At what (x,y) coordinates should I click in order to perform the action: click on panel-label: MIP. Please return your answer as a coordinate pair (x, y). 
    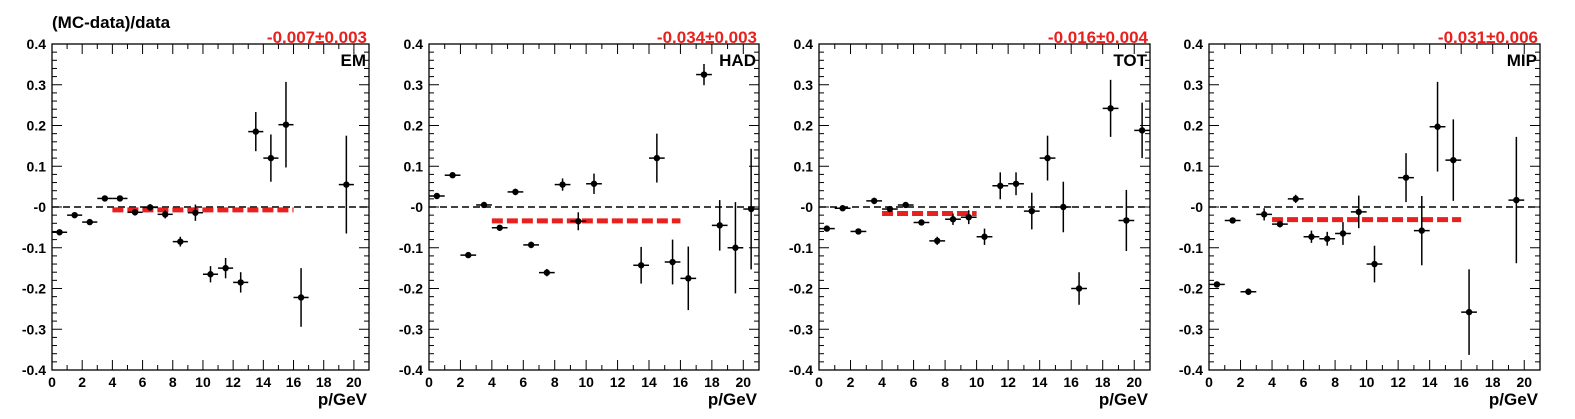
    Looking at the image, I should click on (1522, 60).